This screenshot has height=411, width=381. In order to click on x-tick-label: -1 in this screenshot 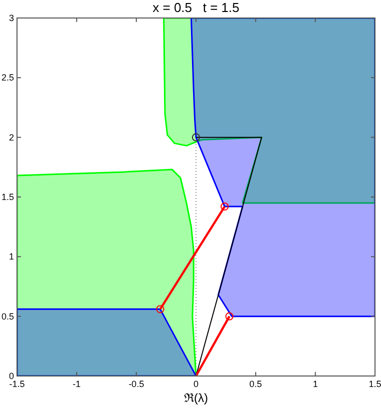, I will do `click(76, 384)`.